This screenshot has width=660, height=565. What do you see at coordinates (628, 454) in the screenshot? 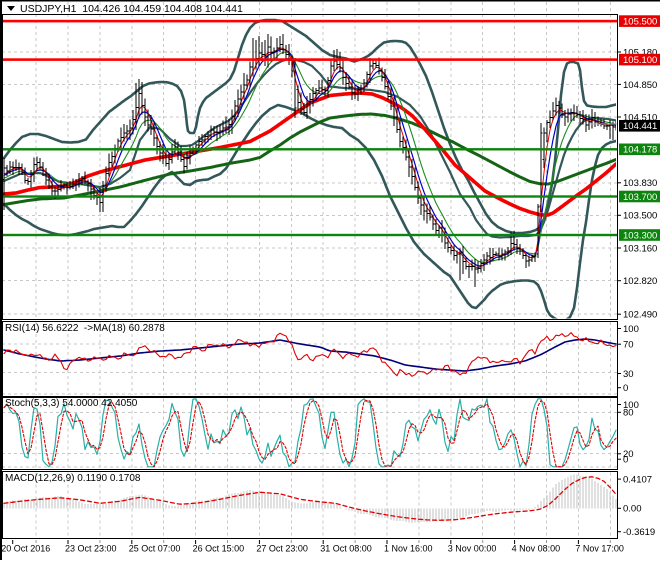
I see `svg-text: 20` at bounding box center [628, 454].